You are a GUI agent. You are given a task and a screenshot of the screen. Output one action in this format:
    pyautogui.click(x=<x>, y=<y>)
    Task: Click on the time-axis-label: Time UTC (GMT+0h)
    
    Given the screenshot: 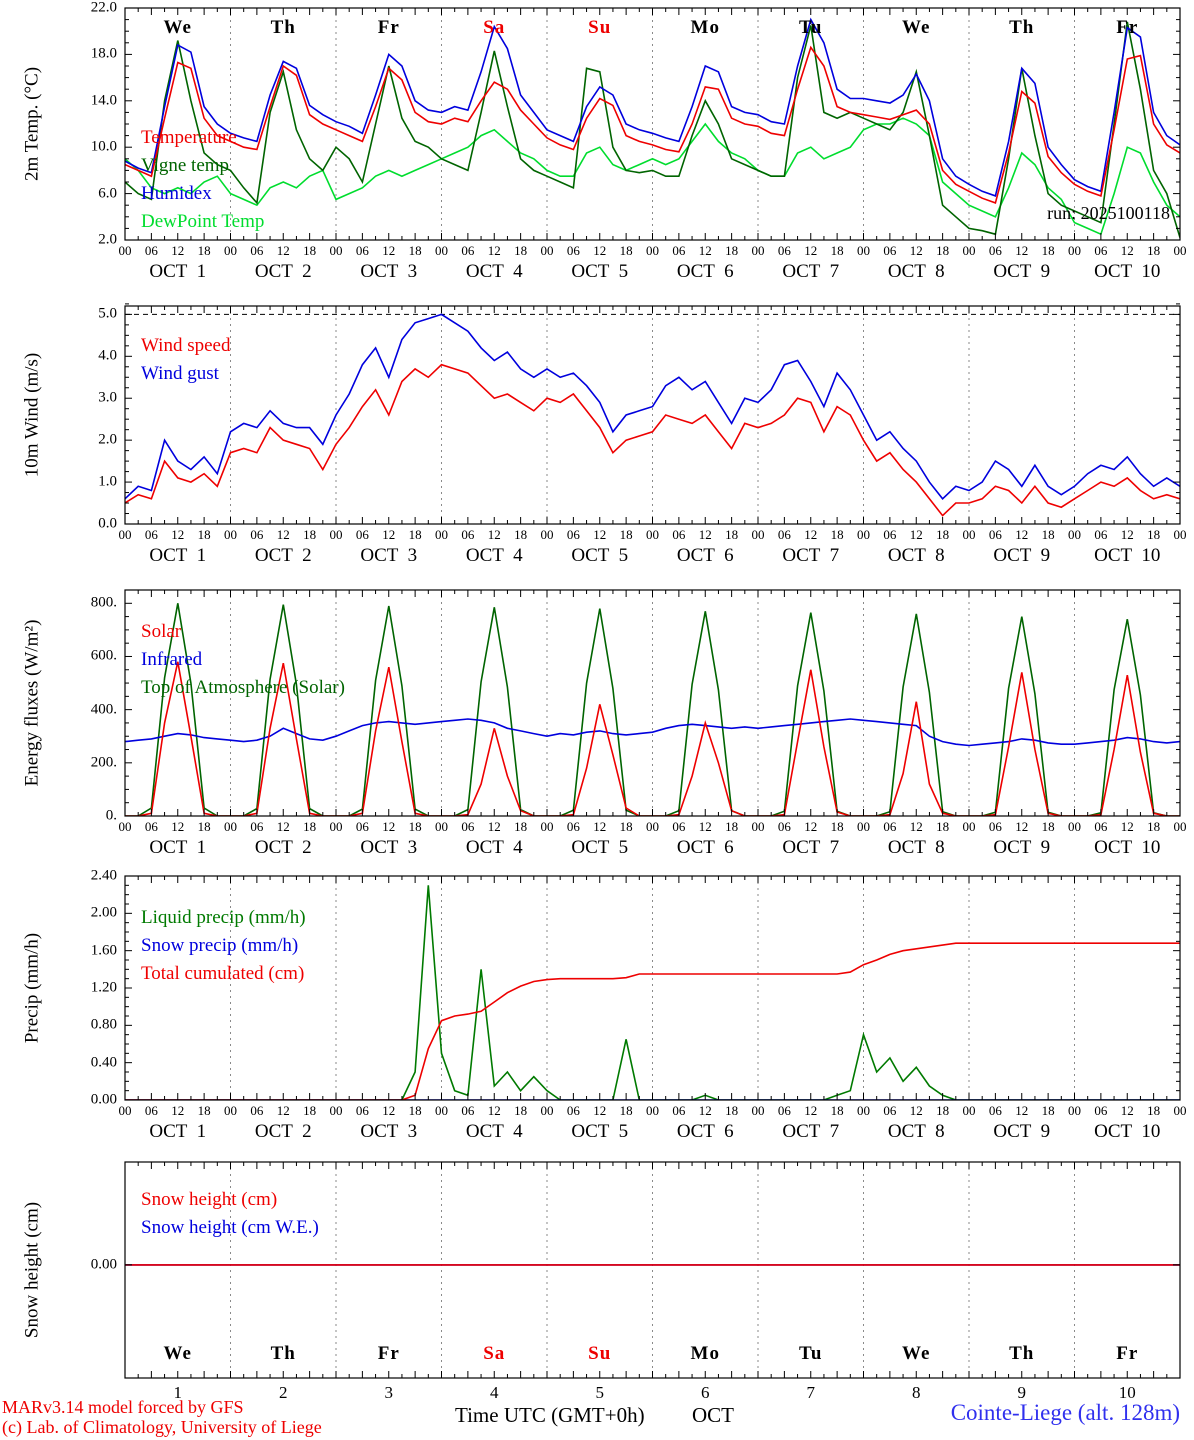 What is the action you would take?
    pyautogui.click(x=550, y=1415)
    